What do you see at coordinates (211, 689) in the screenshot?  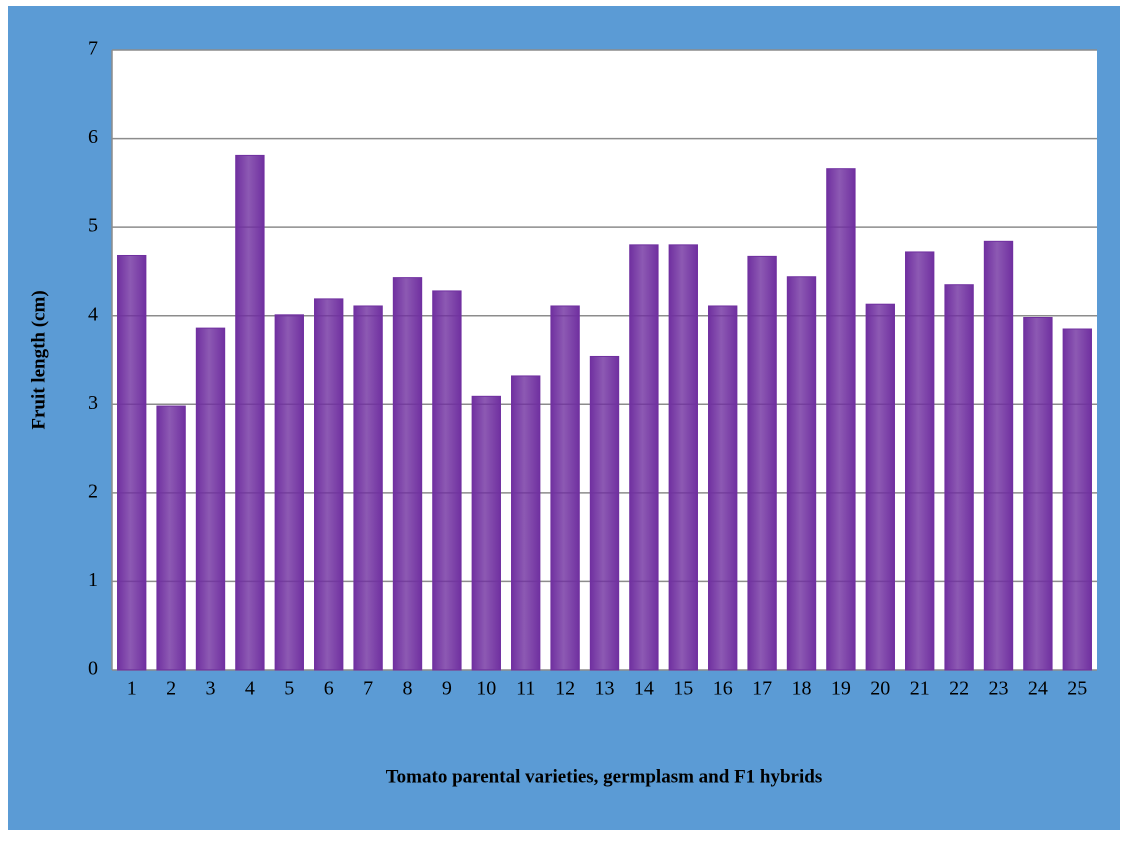 I see `x-tick-label: 3` at bounding box center [211, 689].